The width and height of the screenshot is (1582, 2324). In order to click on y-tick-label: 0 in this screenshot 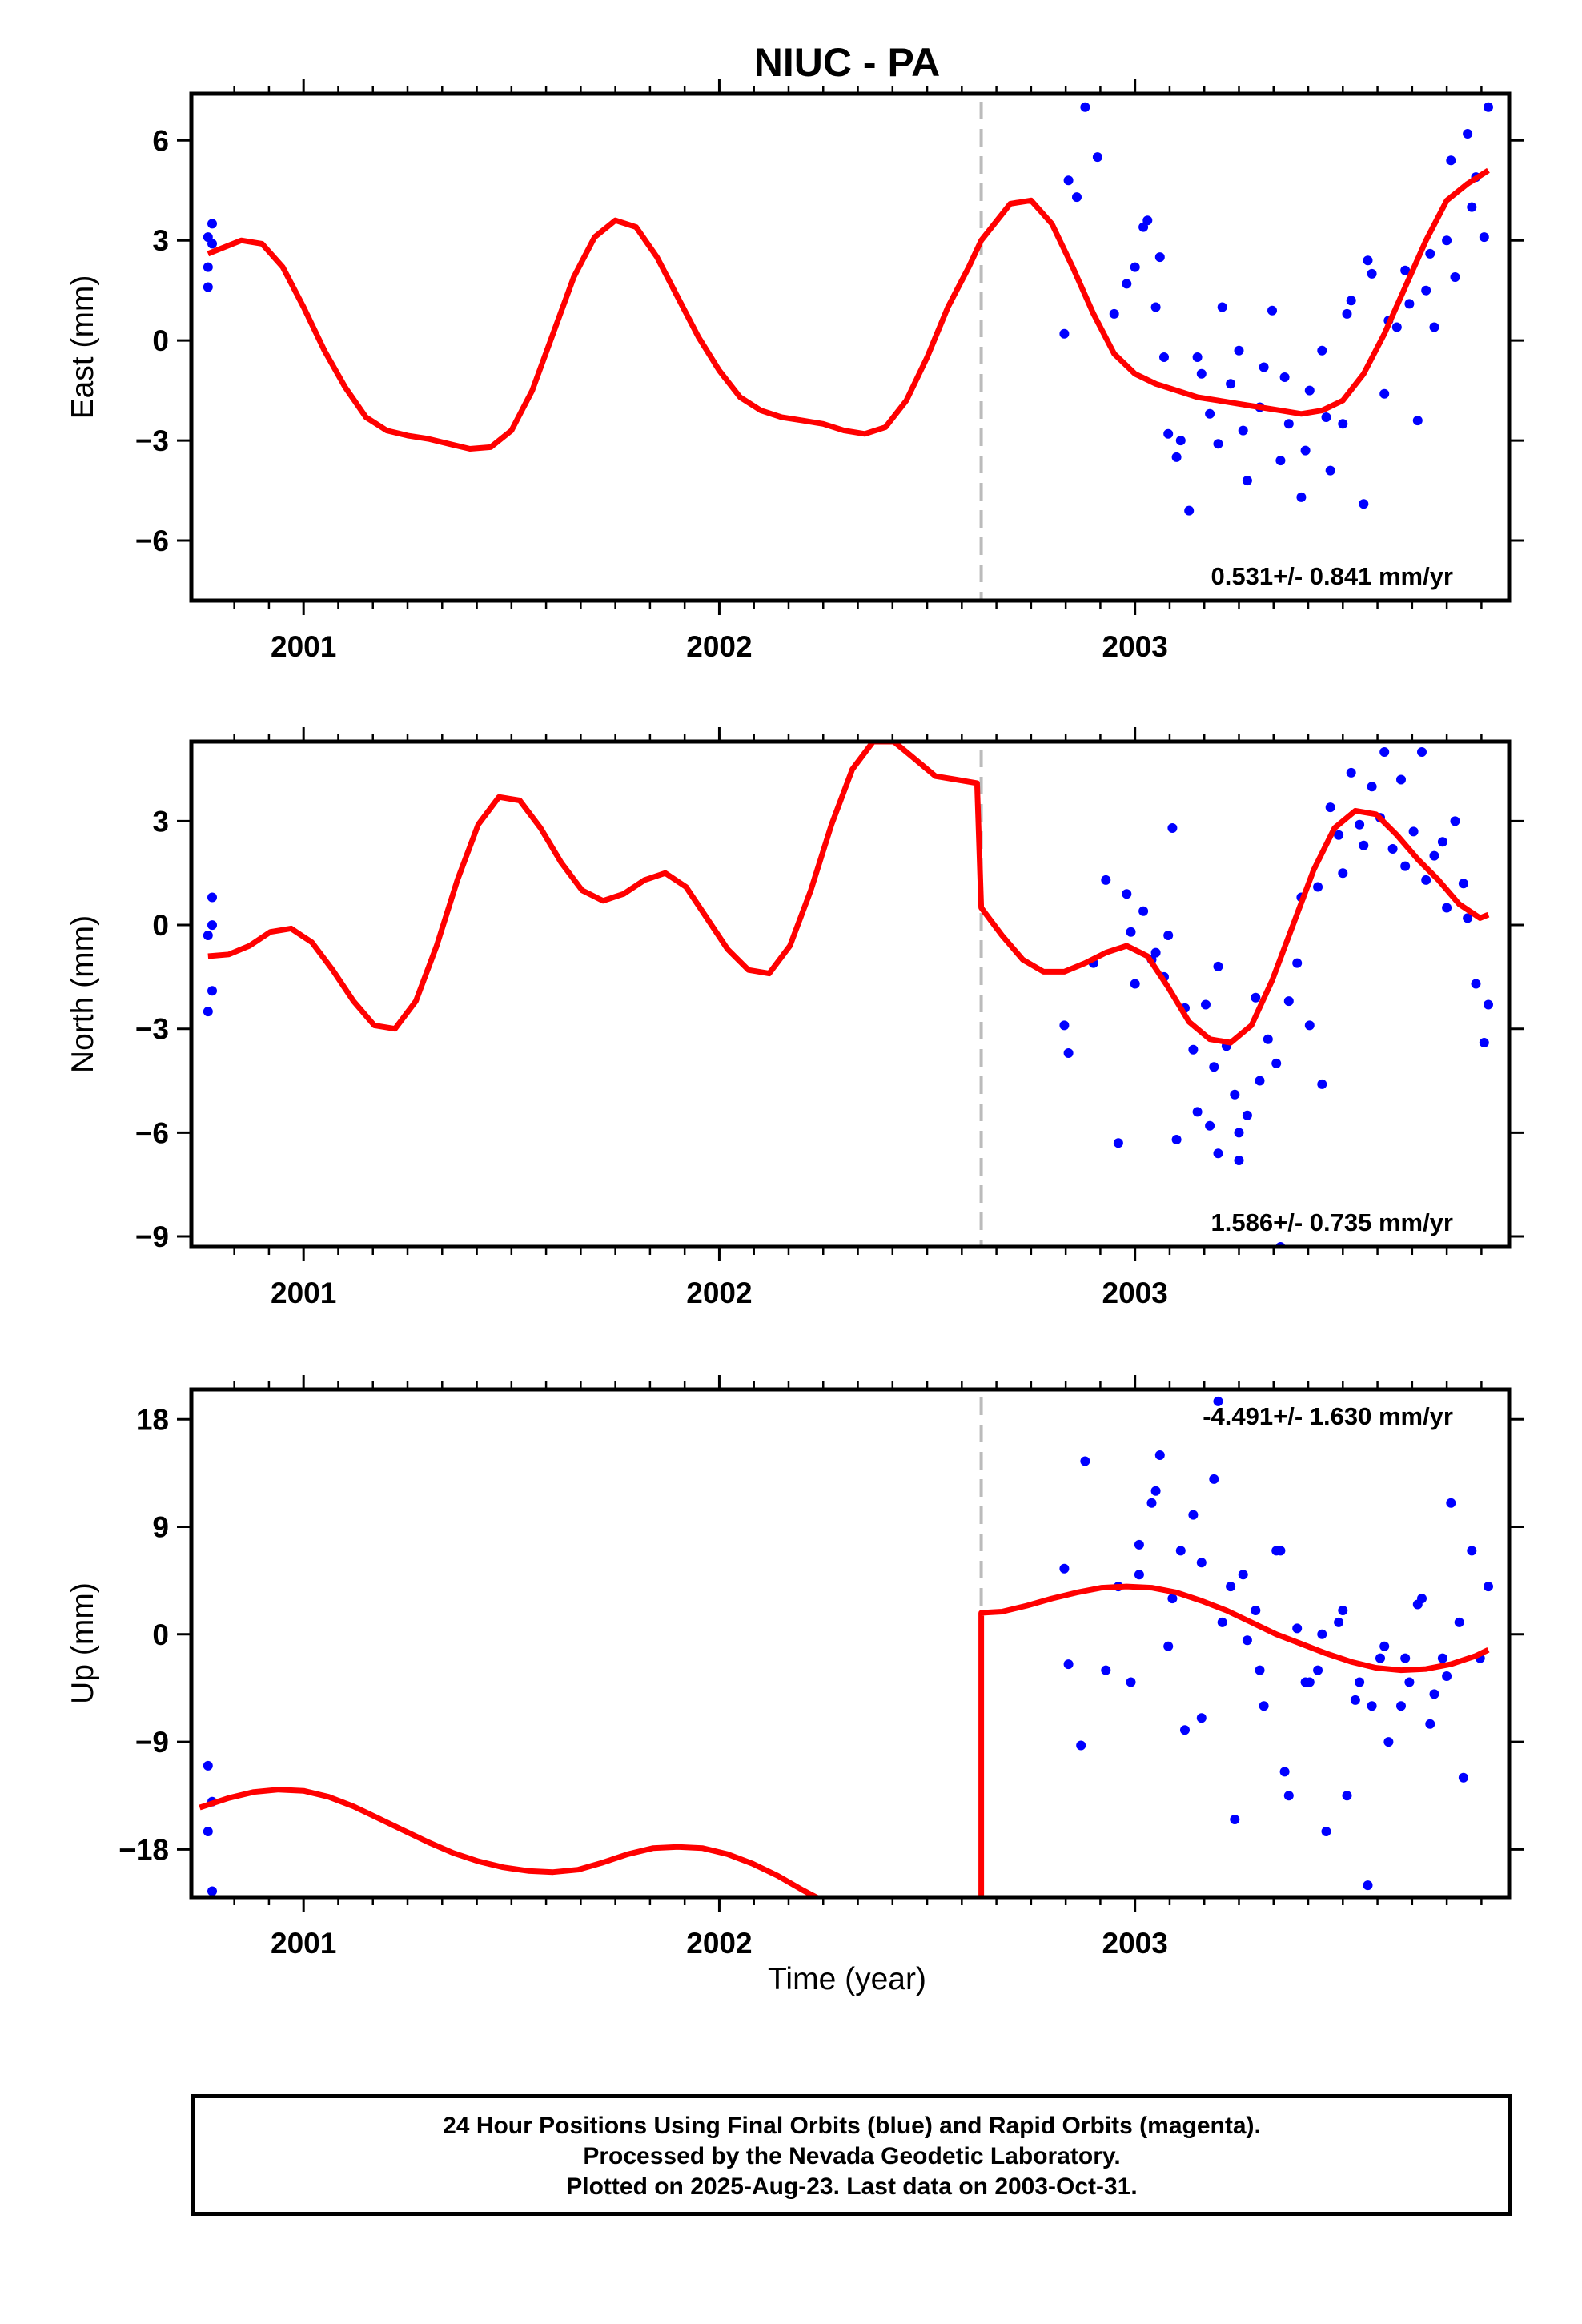, I will do `click(161, 340)`.